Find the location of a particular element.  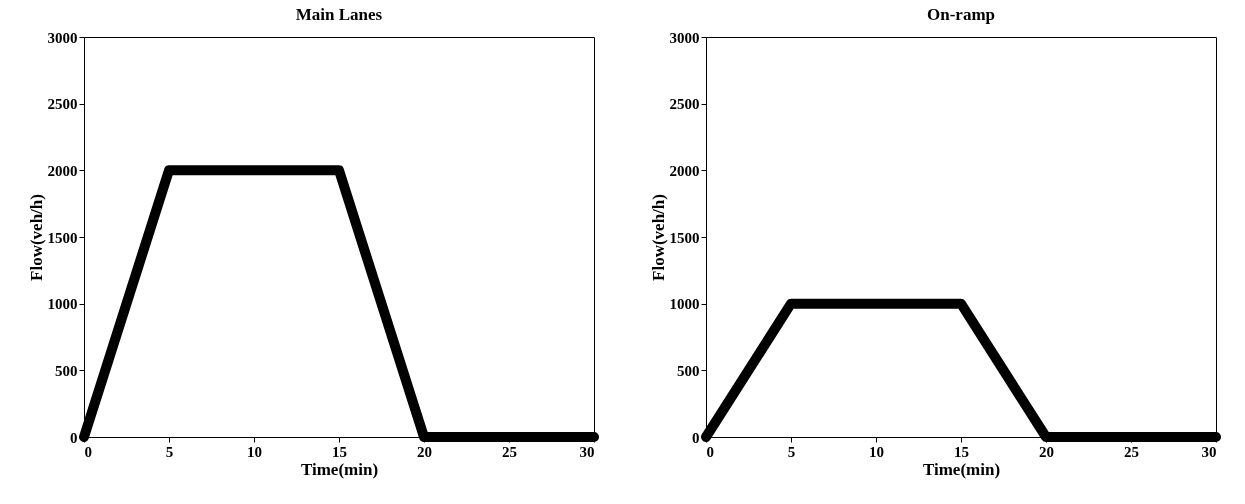

chart-title: Main Lanes is located at coordinates (339, 14).